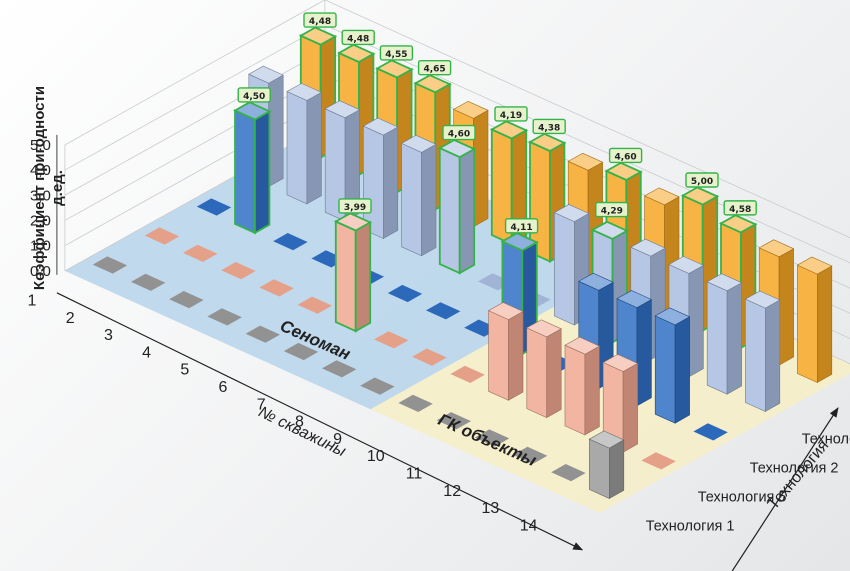 The height and width of the screenshot is (571, 850). I want to click on tech-tick-label-4: Технология 3, so click(826, 440).